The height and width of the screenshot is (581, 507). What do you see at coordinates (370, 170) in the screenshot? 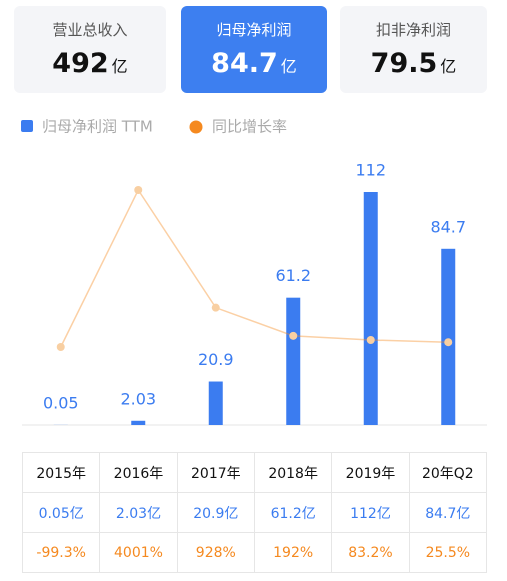
I see `bar-value-label: 112` at bounding box center [370, 170].